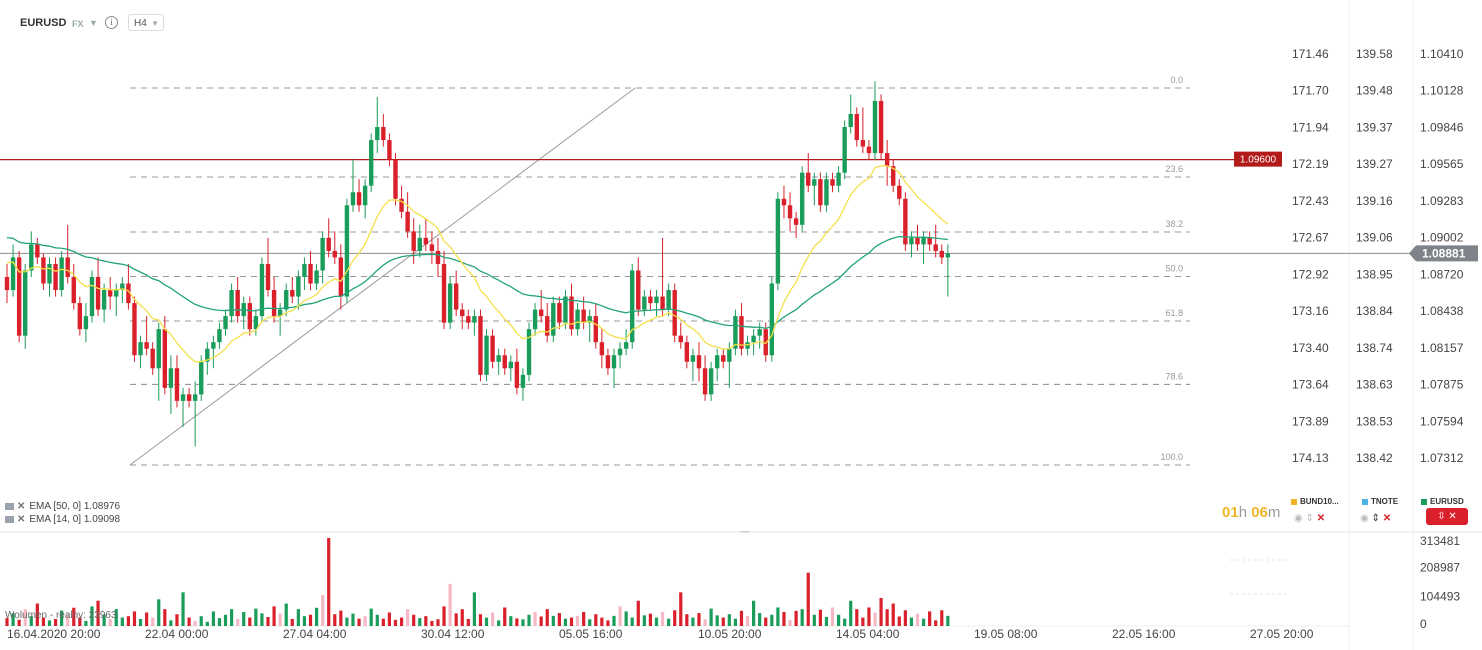 The width and height of the screenshot is (1482, 650). Describe the element at coordinates (1442, 501) in the screenshot. I see `legend-eurusd: EURUSD` at that location.